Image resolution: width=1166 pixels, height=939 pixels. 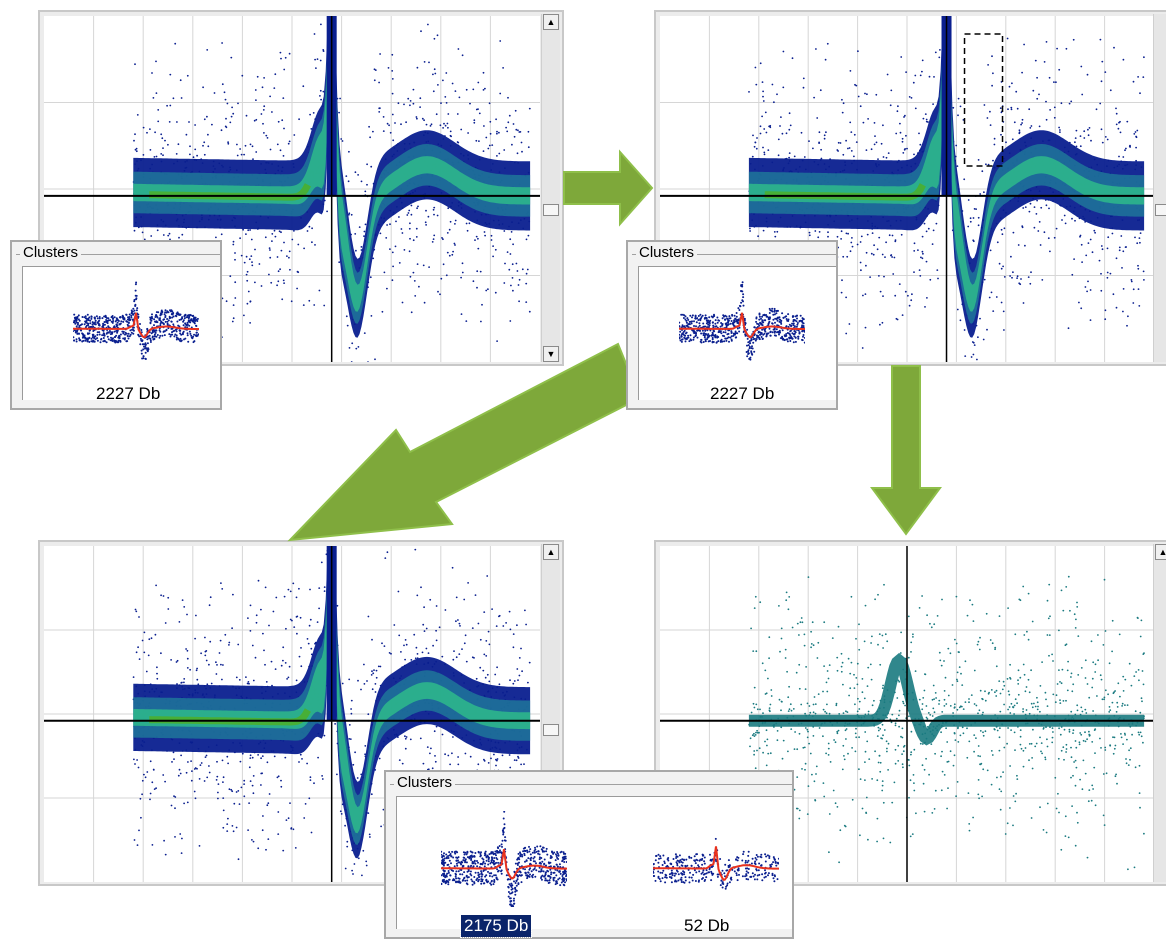 What do you see at coordinates (608, 188) in the screenshot?
I see `arrow-right-icon` at bounding box center [608, 188].